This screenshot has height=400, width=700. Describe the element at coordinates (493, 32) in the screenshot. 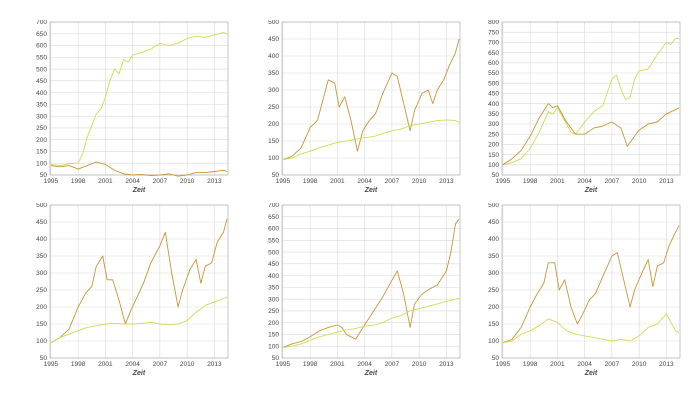

I see `y-tick-label: 750` at that location.